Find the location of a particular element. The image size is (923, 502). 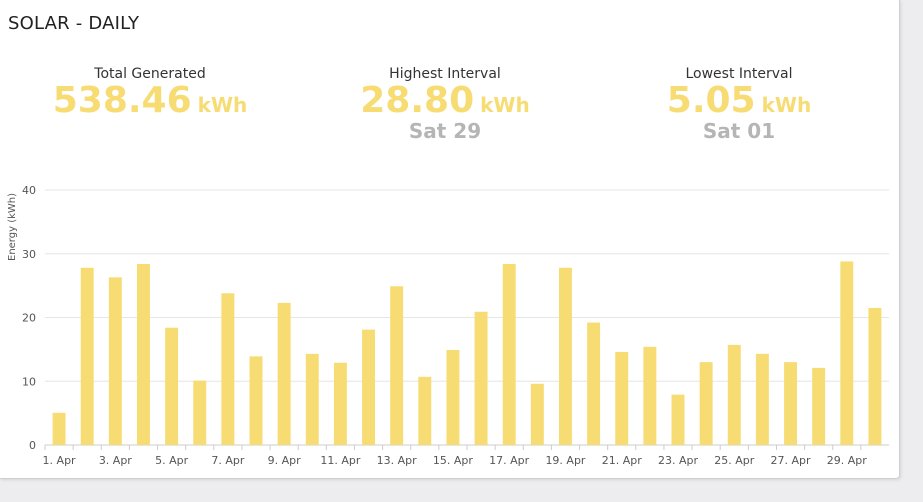

x-tick-label: 7. Apr is located at coordinates (227, 460).